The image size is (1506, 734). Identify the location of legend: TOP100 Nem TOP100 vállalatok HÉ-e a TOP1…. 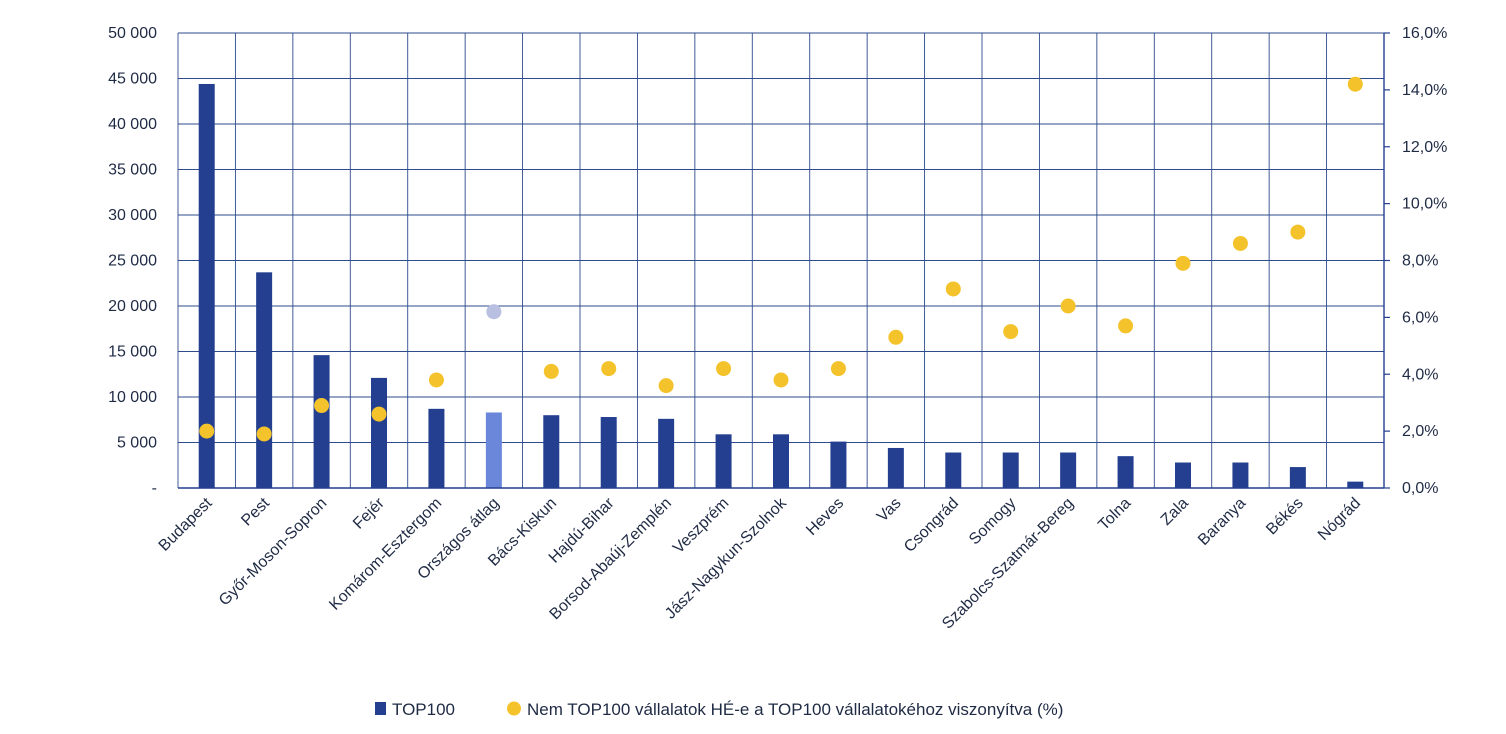
(719, 709).